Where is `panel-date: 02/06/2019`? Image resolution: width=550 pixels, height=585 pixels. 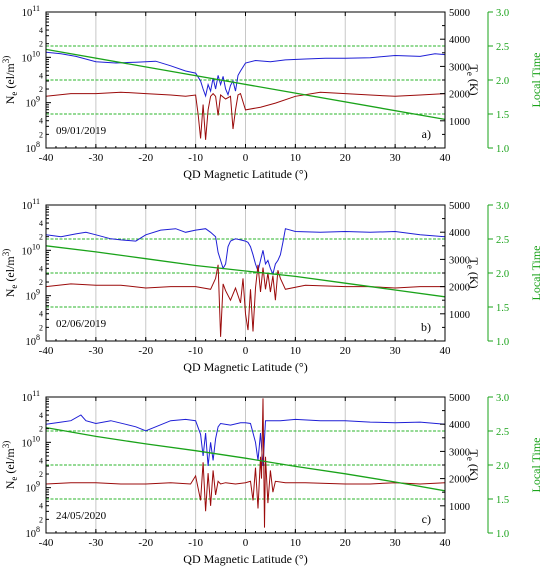 panel-date: 02/06/2019 is located at coordinates (81, 324).